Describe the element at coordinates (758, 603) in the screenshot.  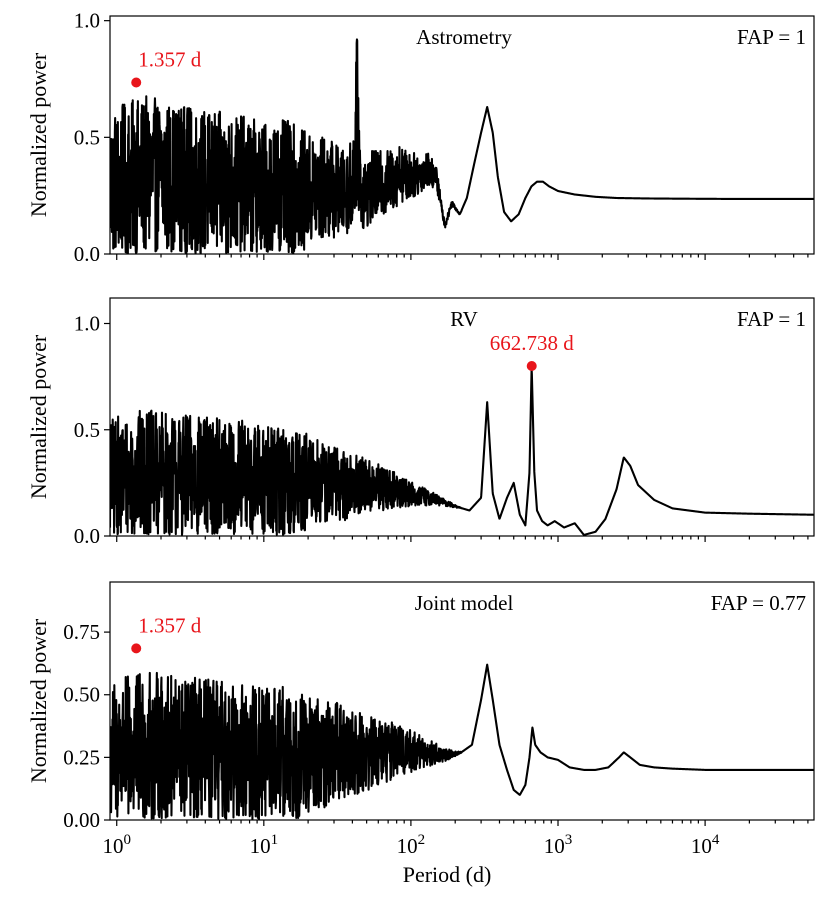
I see `fap-annotation: FAP = 0.77` at that location.